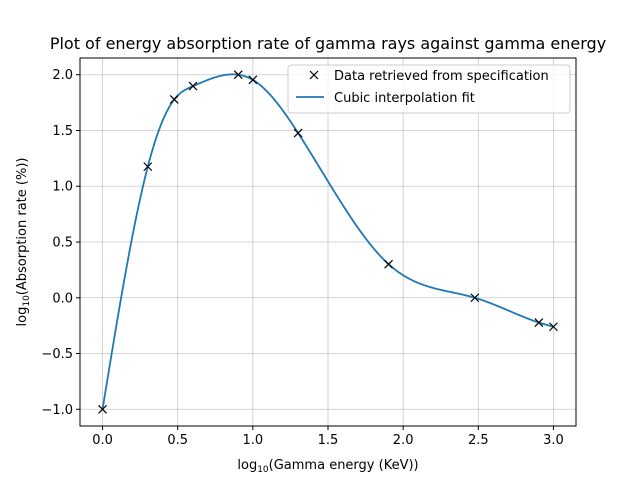 Image resolution: width=640 pixels, height=480 pixels. I want to click on x-tick-label: 0.5, so click(177, 440).